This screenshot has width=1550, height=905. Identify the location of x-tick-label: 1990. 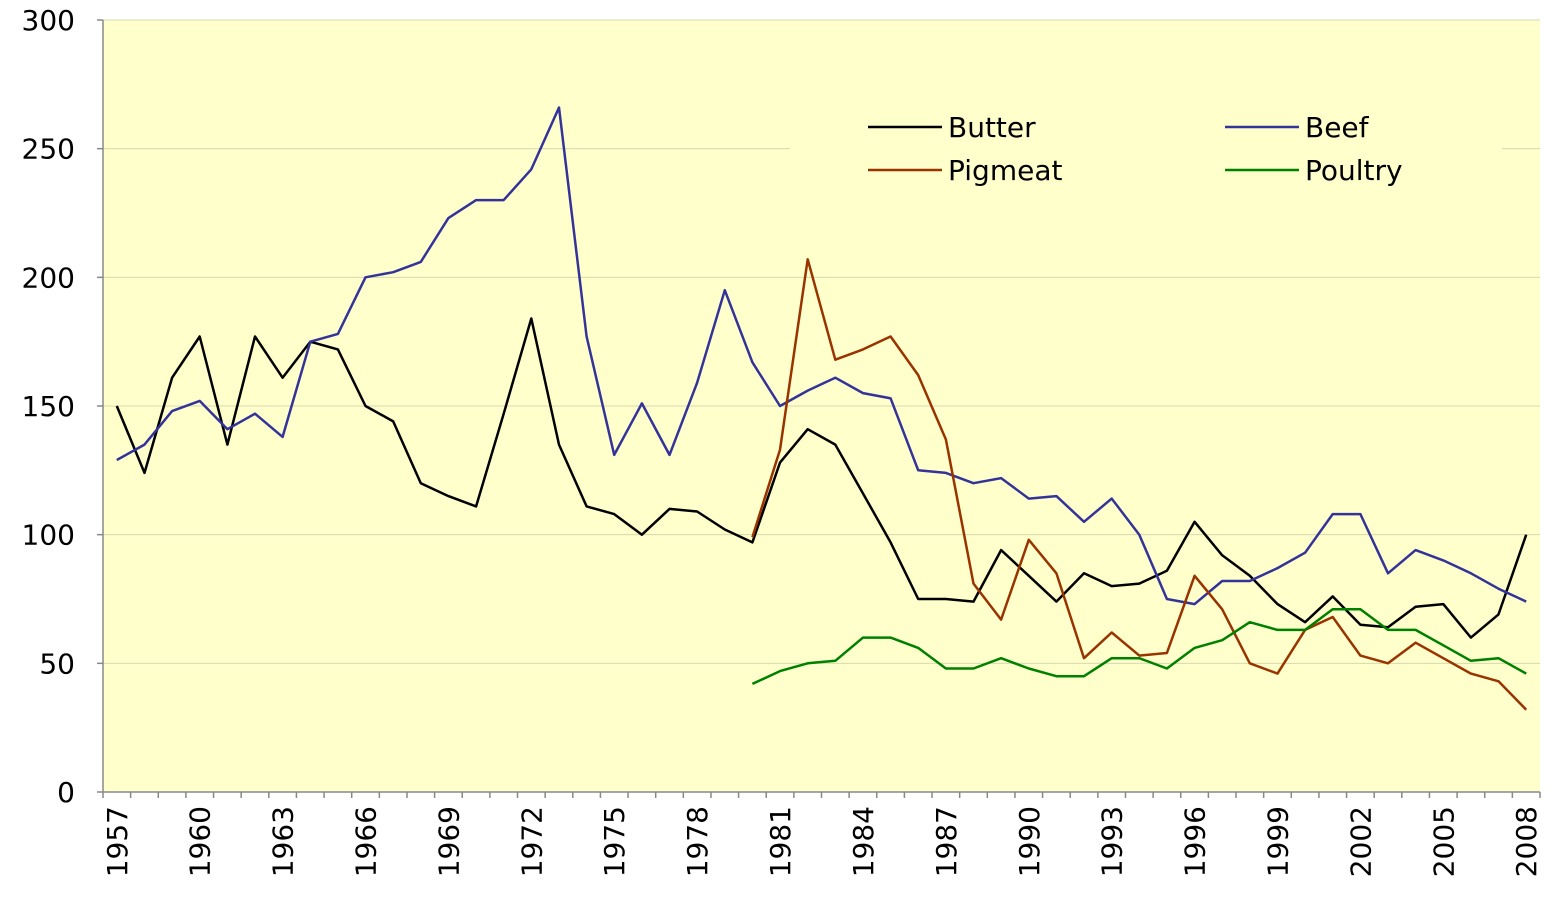
(1029, 841).